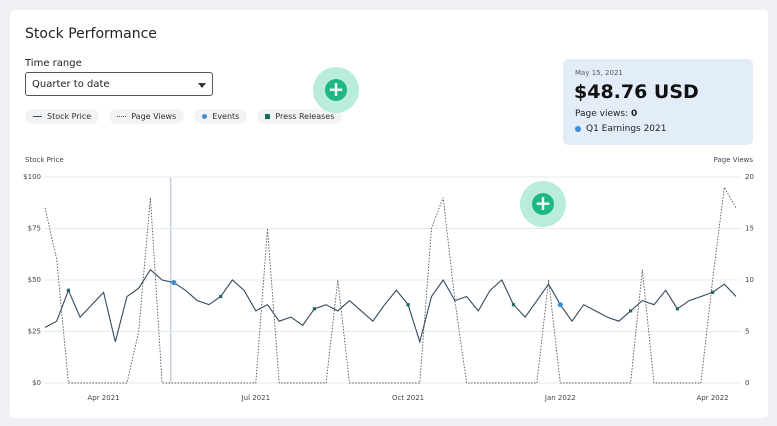 The image size is (777, 426). What do you see at coordinates (119, 84) in the screenshot?
I see `time-range-select: Quarter to date` at bounding box center [119, 84].